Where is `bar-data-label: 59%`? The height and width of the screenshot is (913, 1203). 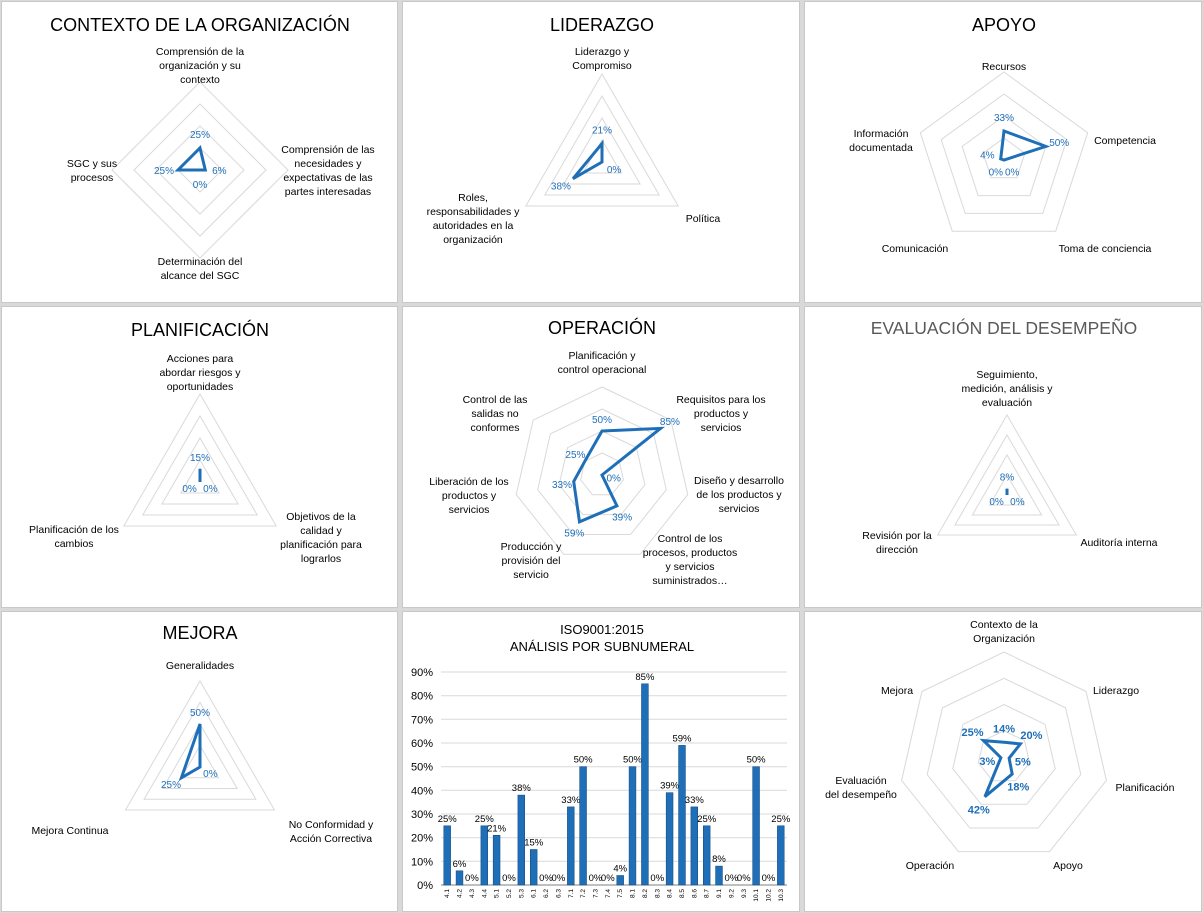 bar-data-label: 59% is located at coordinates (682, 738).